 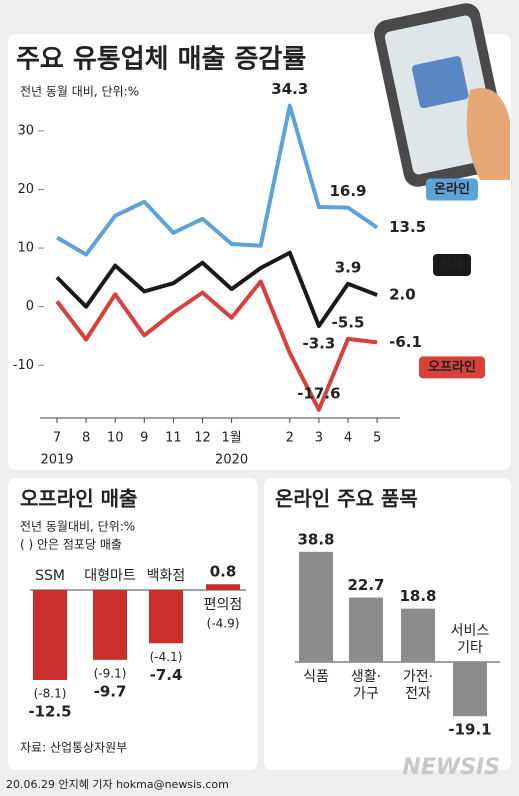 I want to click on credit: 20.06.29 안지혜 기자 hokma@newsis.com, so click(x=117, y=784).